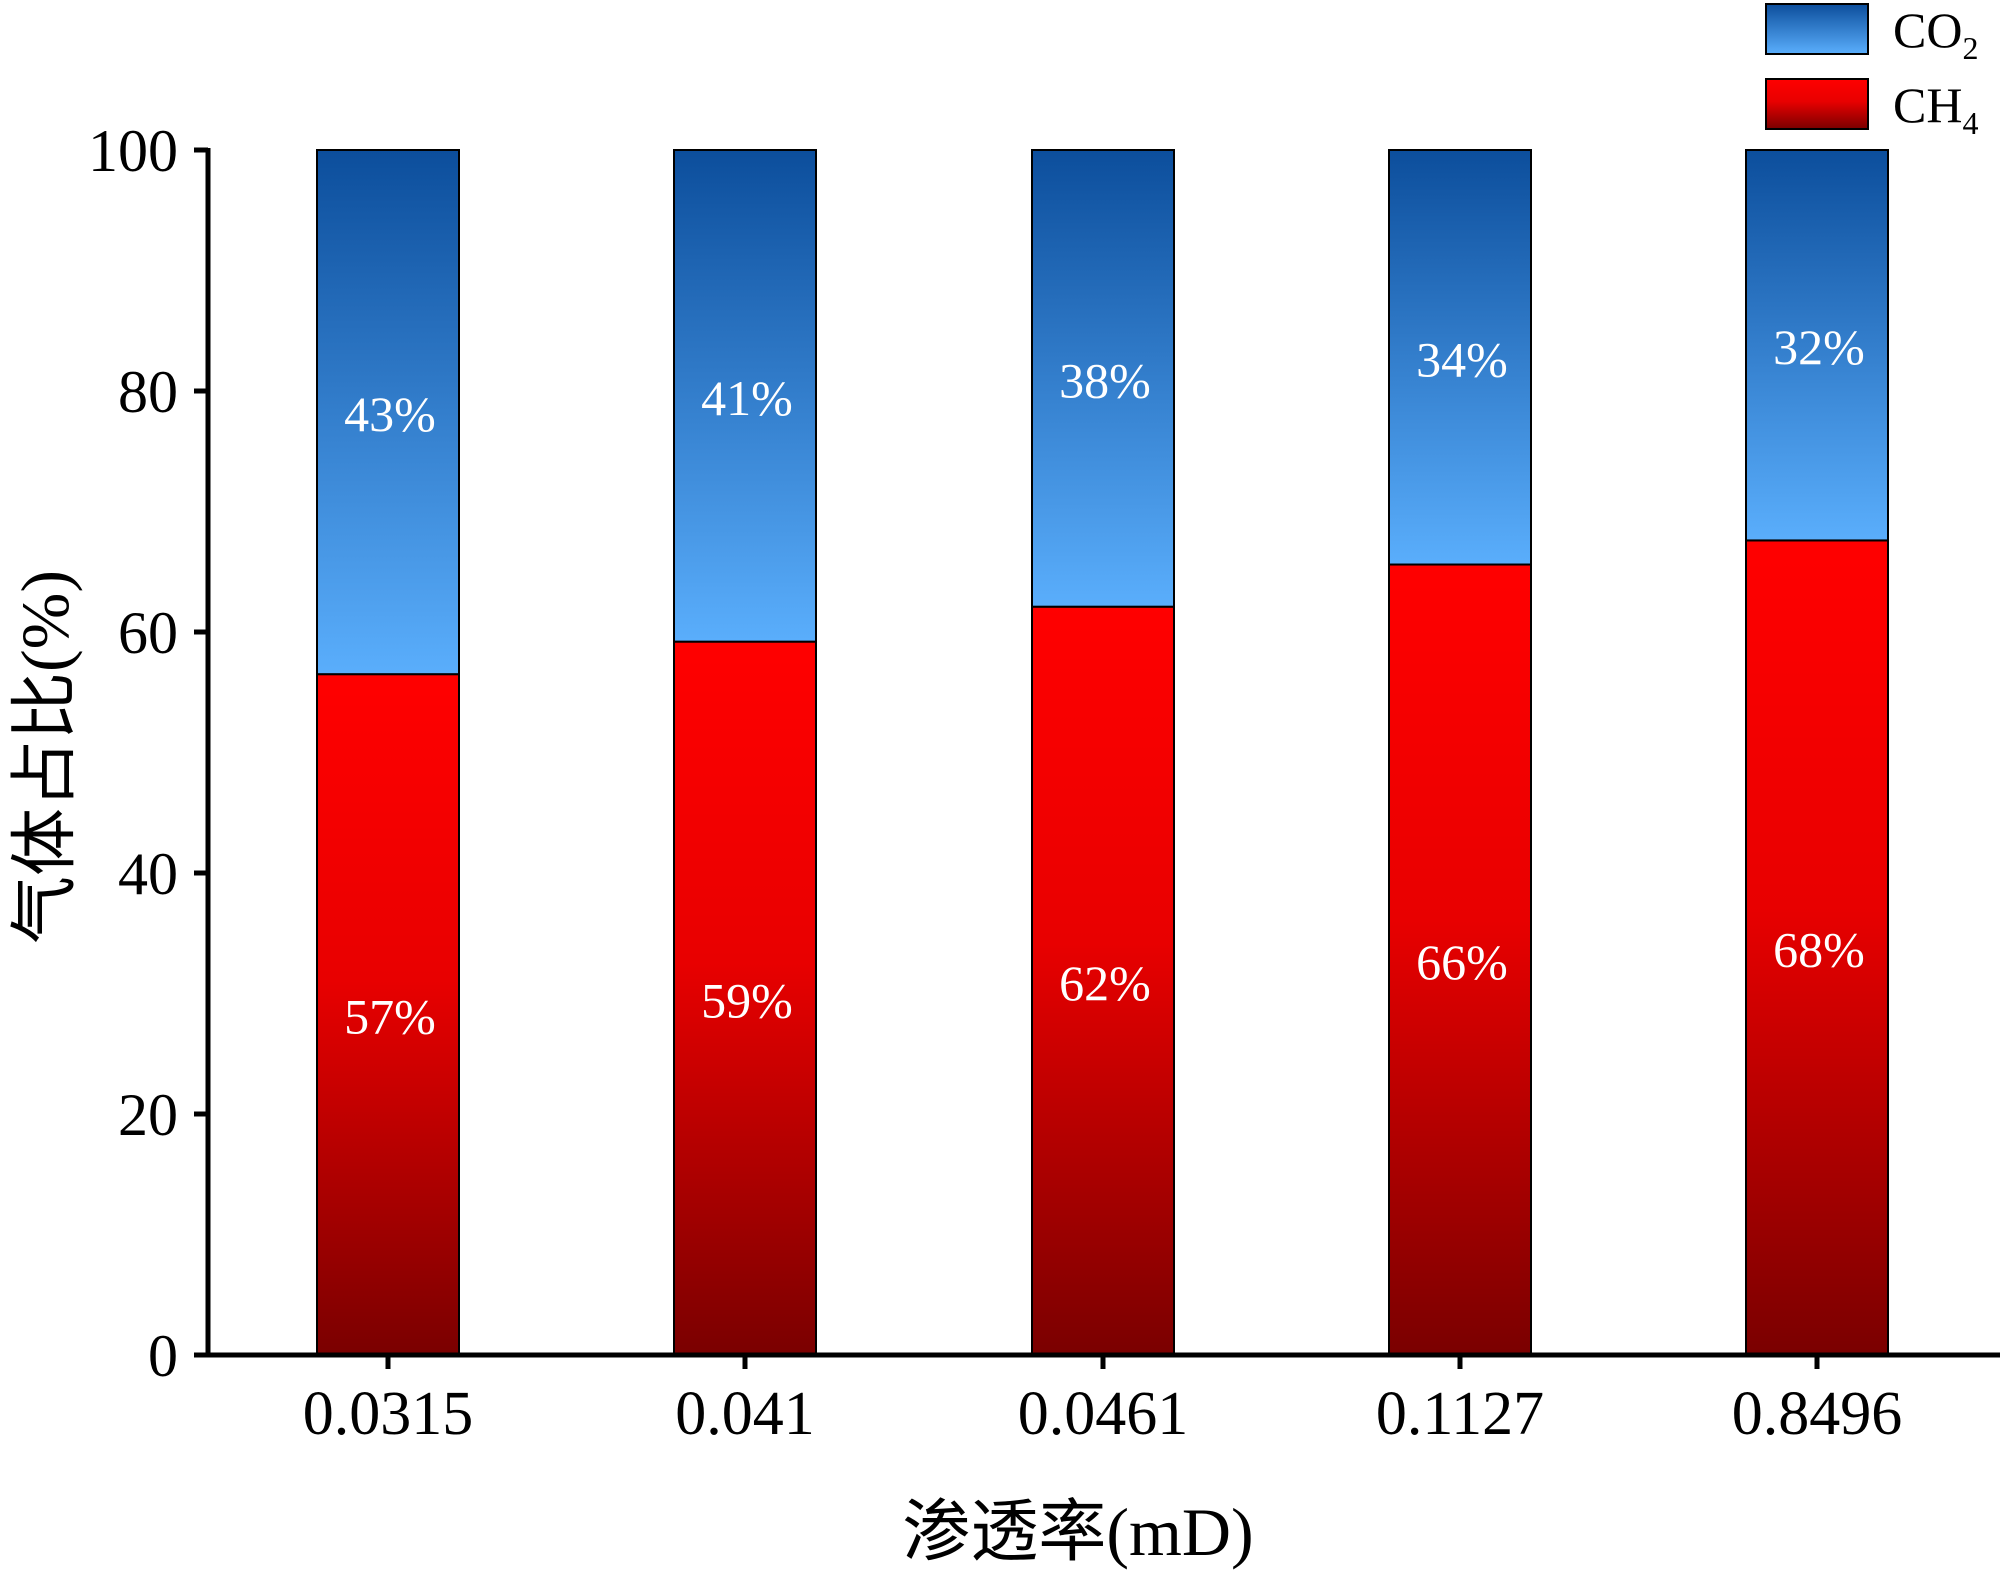 The height and width of the screenshot is (1575, 2000). I want to click on bar-label-co2-0.041: 41%, so click(747, 398).